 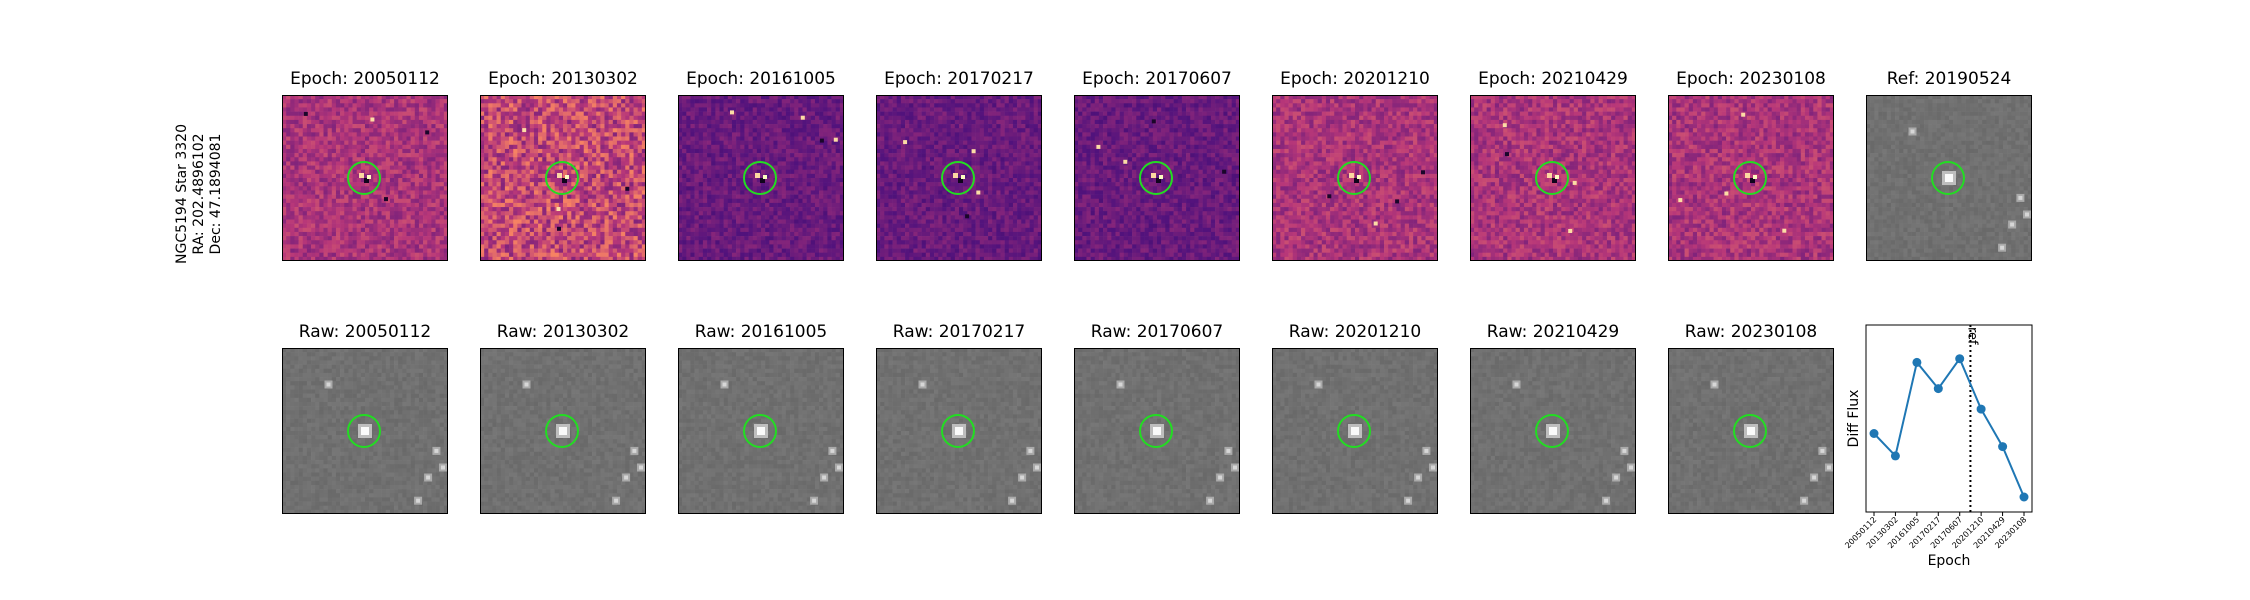 I want to click on ref-panel-title: Ref: 20190524, so click(x=1949, y=79).